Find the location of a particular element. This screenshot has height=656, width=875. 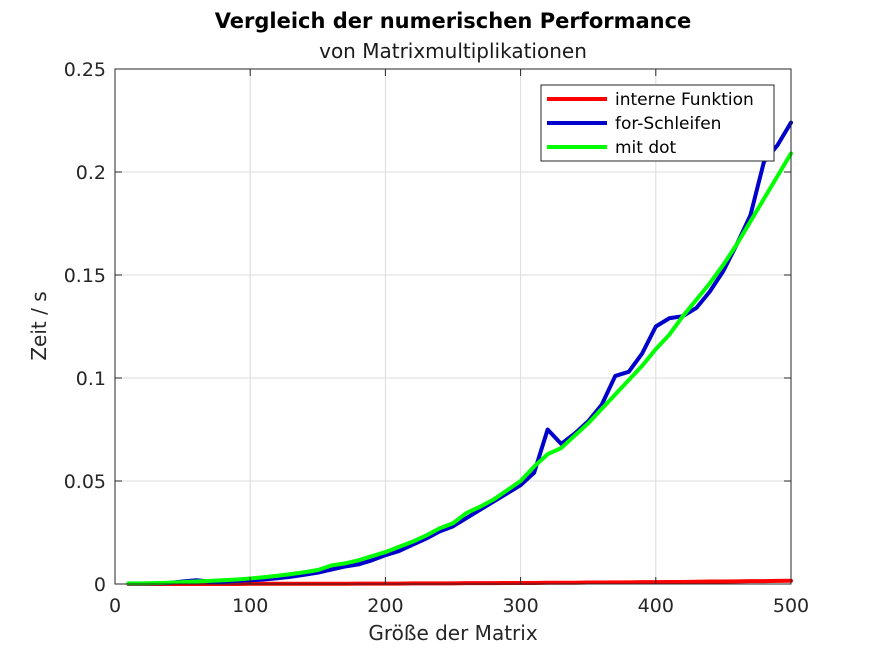

legend-entry: mit dot is located at coordinates (646, 148).